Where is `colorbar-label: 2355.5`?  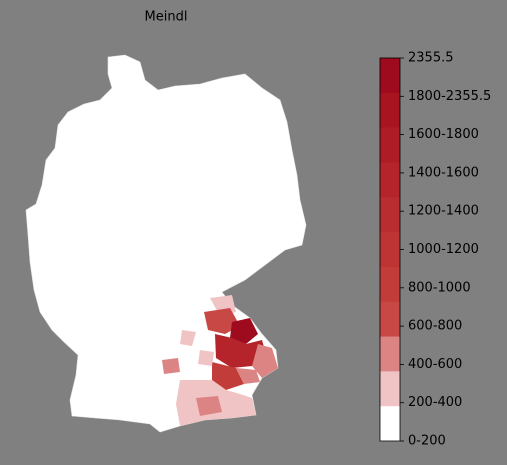
colorbar-label: 2355.5 is located at coordinates (431, 58).